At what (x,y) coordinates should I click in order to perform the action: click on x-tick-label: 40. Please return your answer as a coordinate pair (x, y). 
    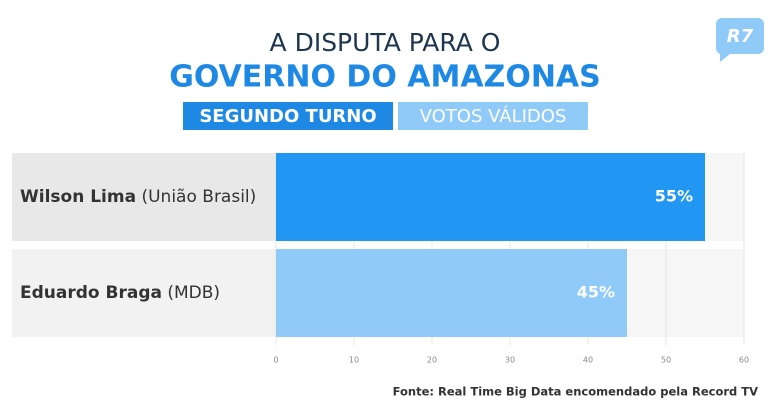
    Looking at the image, I should click on (588, 360).